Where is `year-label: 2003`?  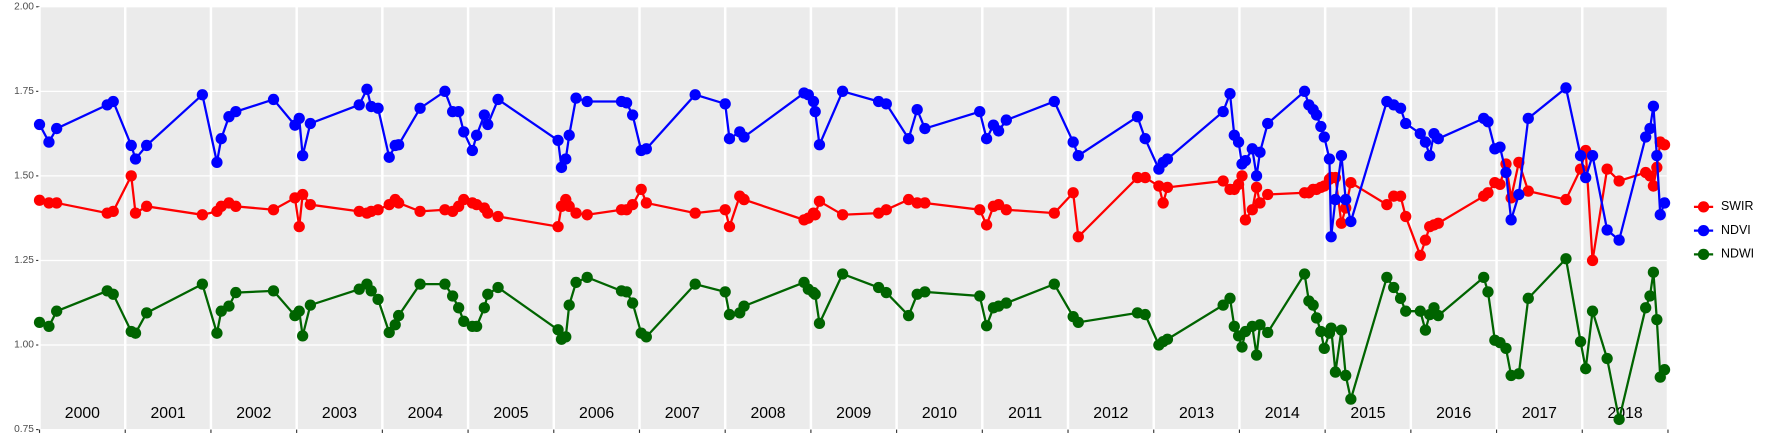
year-label: 2003 is located at coordinates (339, 413).